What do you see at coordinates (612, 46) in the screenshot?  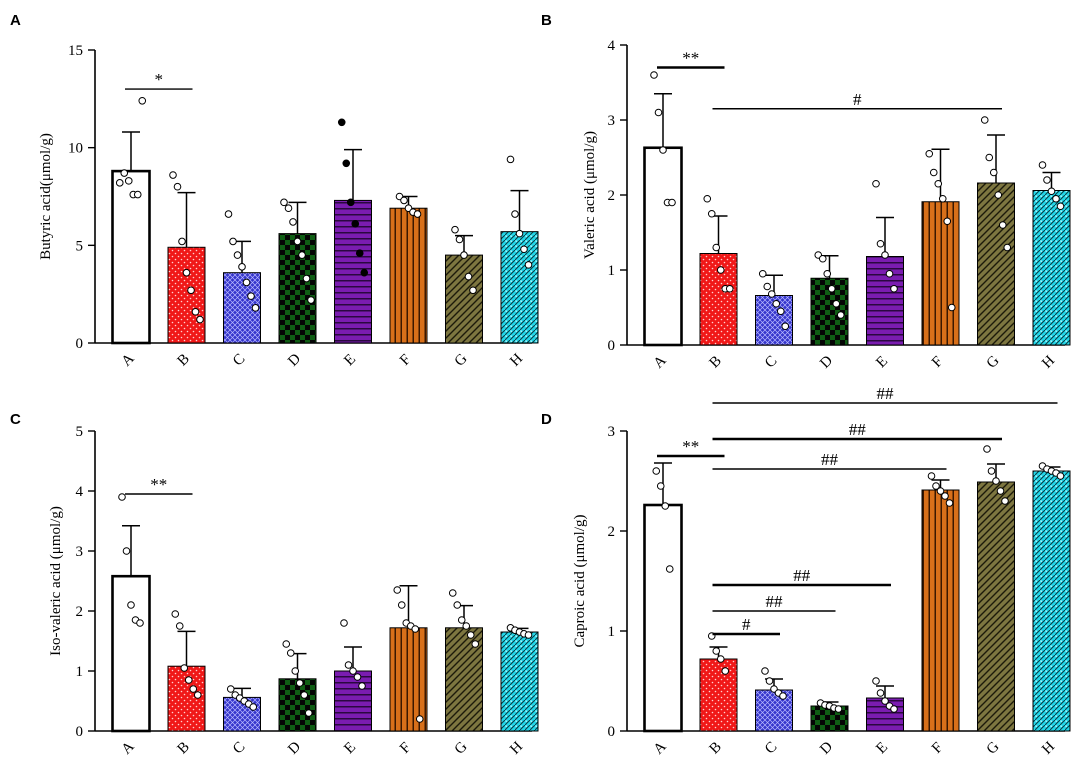 I see `panel-b-y-tick-label: 4` at bounding box center [612, 46].